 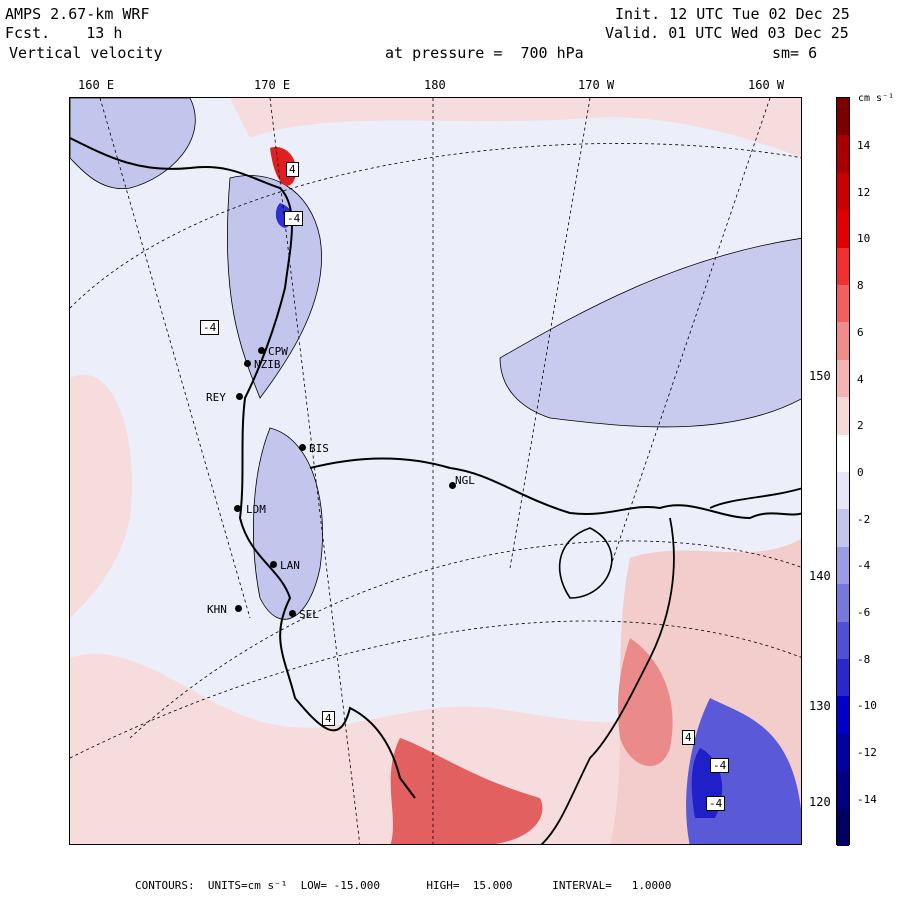 I want to click on colorbar-tick: -2, so click(x=864, y=519).